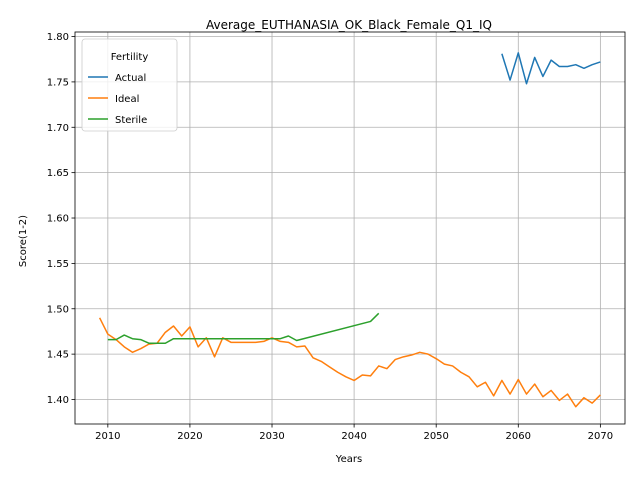 The width and height of the screenshot is (640, 480). What do you see at coordinates (58, 400) in the screenshot?
I see `y-tick-label: 1.40` at bounding box center [58, 400].